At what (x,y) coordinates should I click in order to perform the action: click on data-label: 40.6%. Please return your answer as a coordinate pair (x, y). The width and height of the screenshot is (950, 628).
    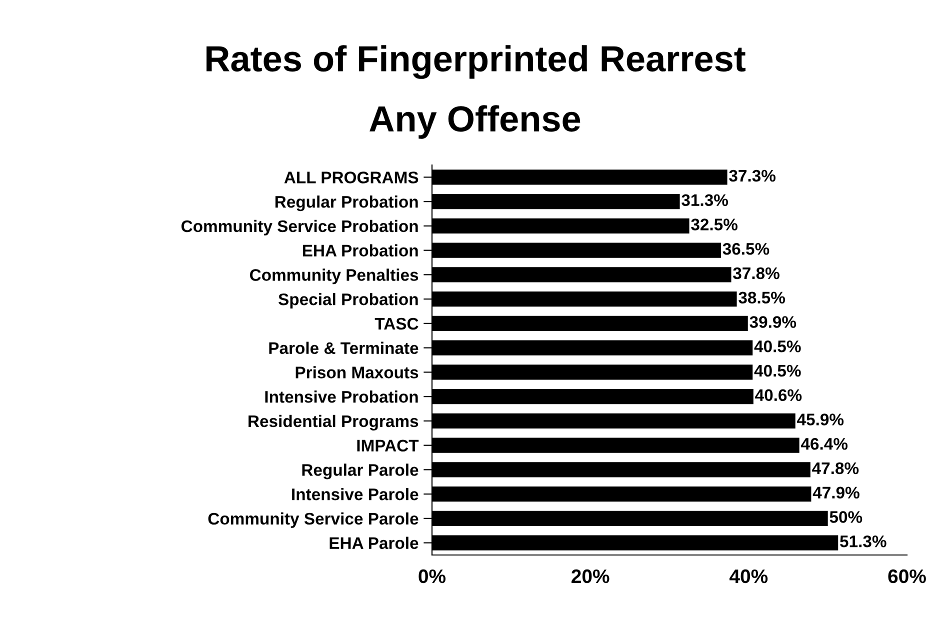
    Looking at the image, I should click on (778, 395).